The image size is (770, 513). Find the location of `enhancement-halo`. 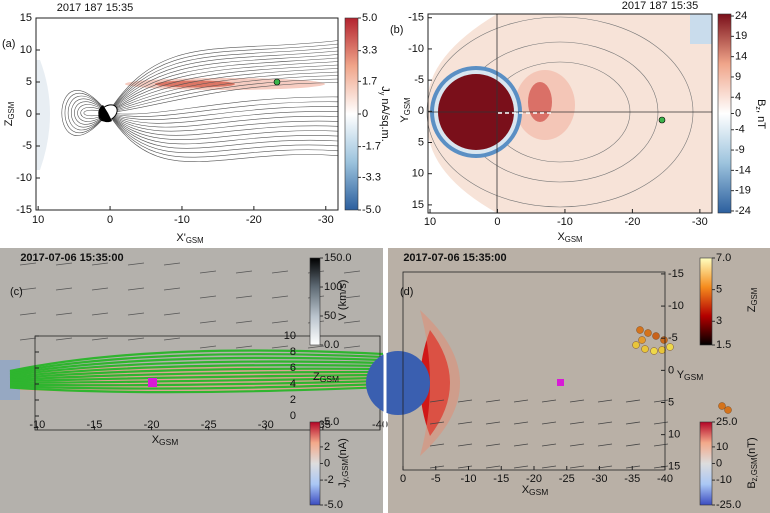

enhancement-halo is located at coordinates (545, 105).